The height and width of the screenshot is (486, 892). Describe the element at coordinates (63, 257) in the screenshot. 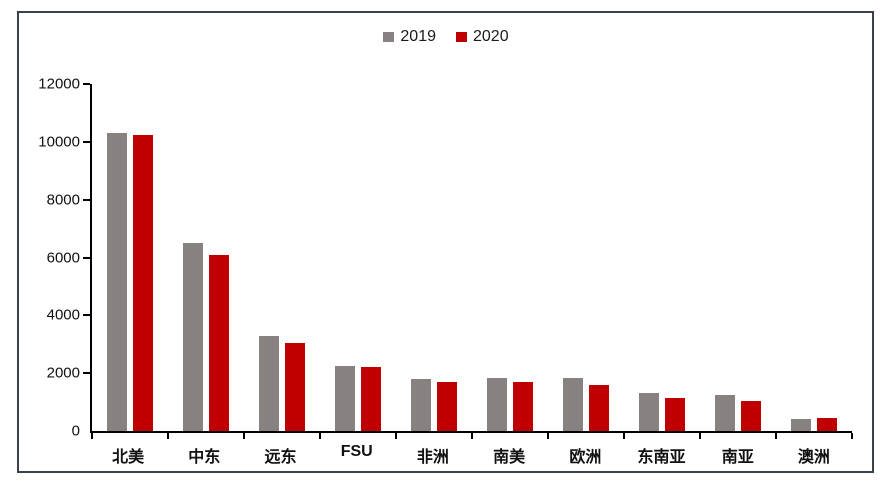

I see `y-axis-label-6000: 6000` at that location.